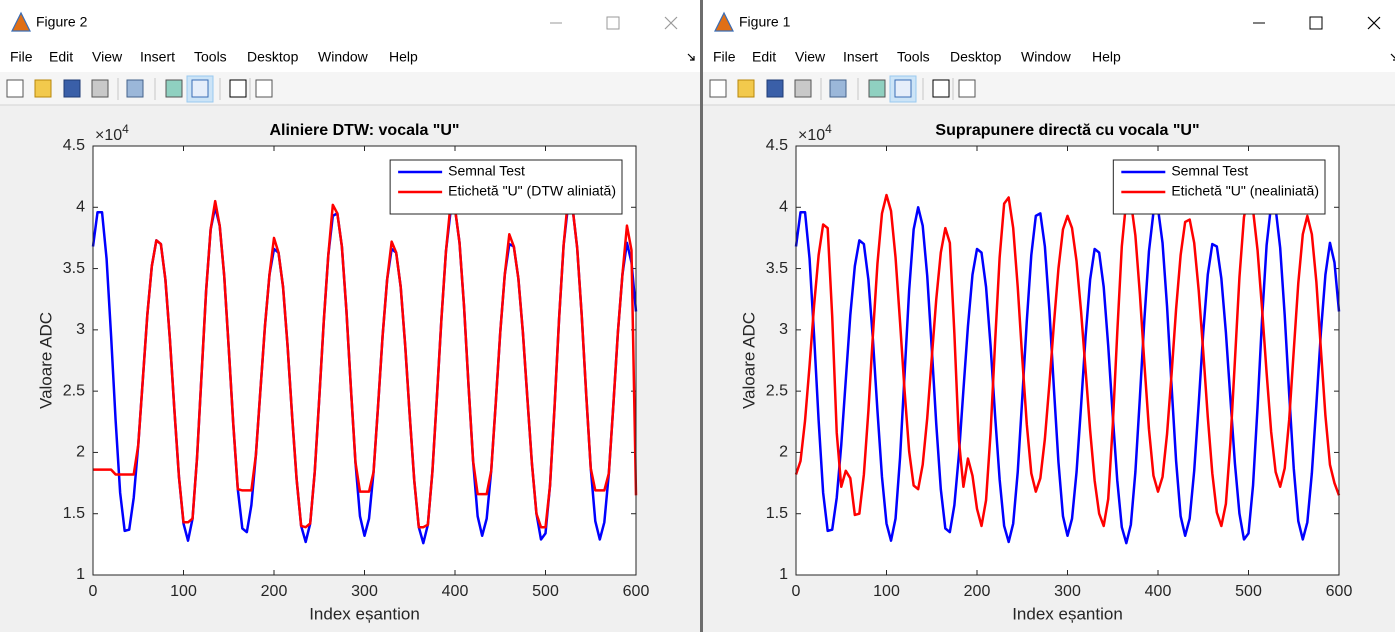 The image size is (1395, 632). Describe the element at coordinates (364, 130) in the screenshot. I see `chart-title: Aliniere DTW: vocala "U"` at that location.